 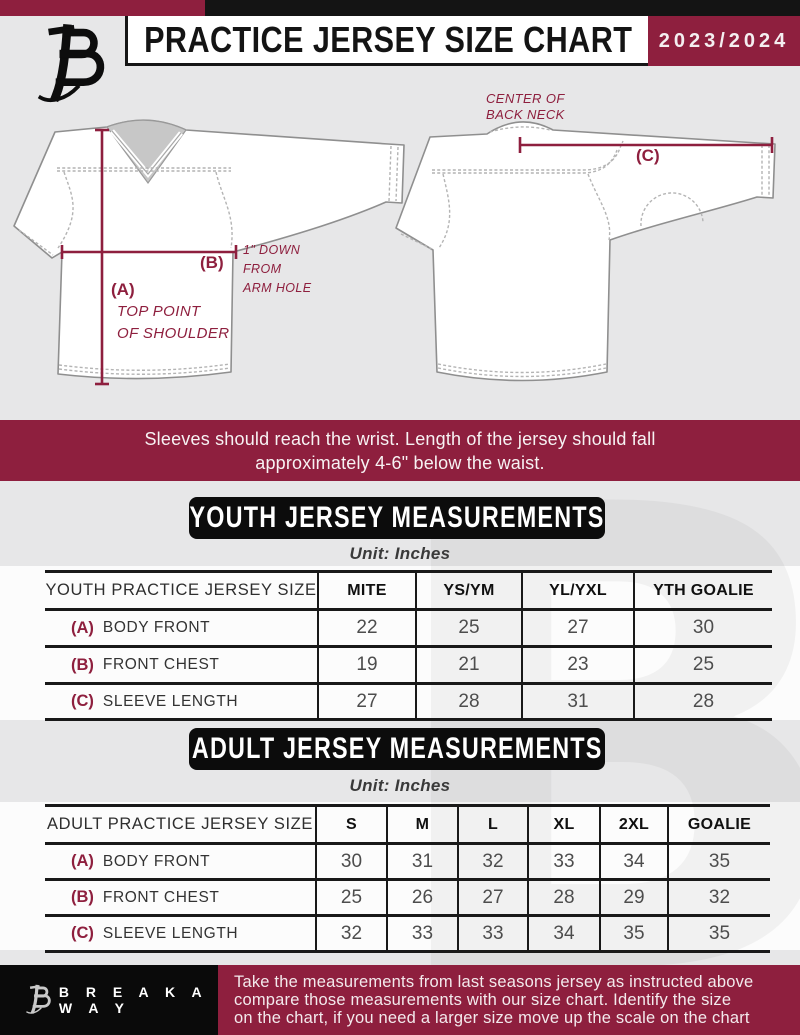 What do you see at coordinates (468, 592) in the screenshot?
I see `youth-header-ysym: YS/YM` at bounding box center [468, 592].